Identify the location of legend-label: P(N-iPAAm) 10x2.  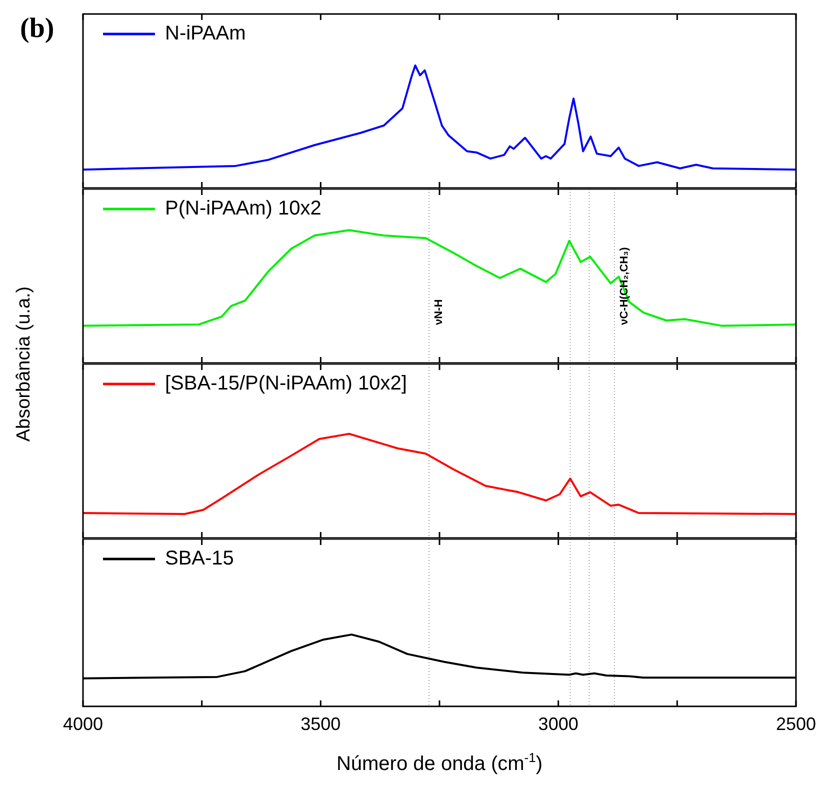
(243, 209).